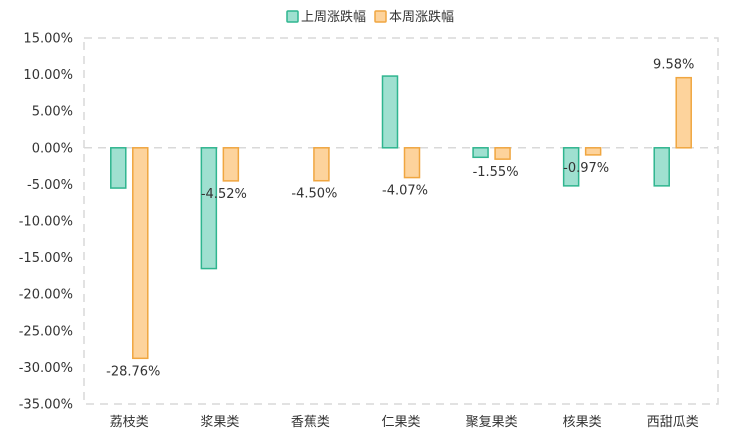 This screenshot has width=741, height=445. Describe the element at coordinates (400, 422) in the screenshot. I see `x-category-label: 仁果类` at that location.